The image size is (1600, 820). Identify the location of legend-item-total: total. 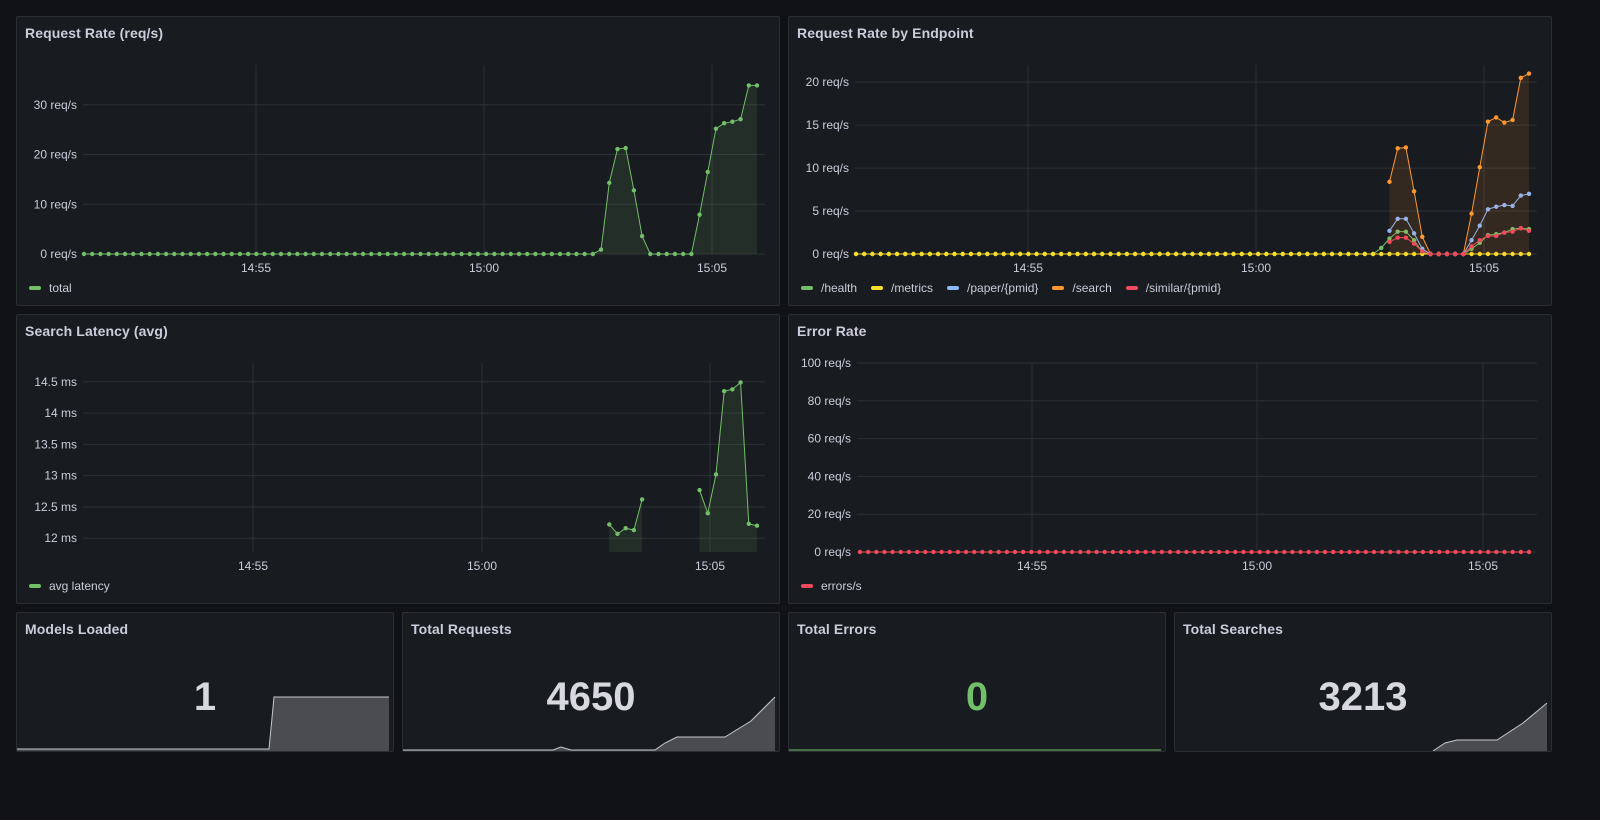
(50, 288).